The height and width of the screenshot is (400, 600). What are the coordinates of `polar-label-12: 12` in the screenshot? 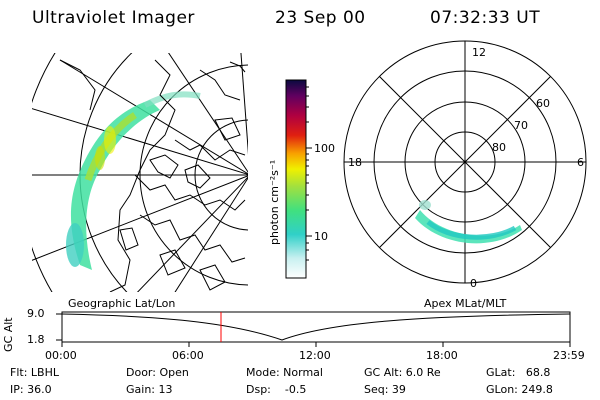 It's located at (479, 52).